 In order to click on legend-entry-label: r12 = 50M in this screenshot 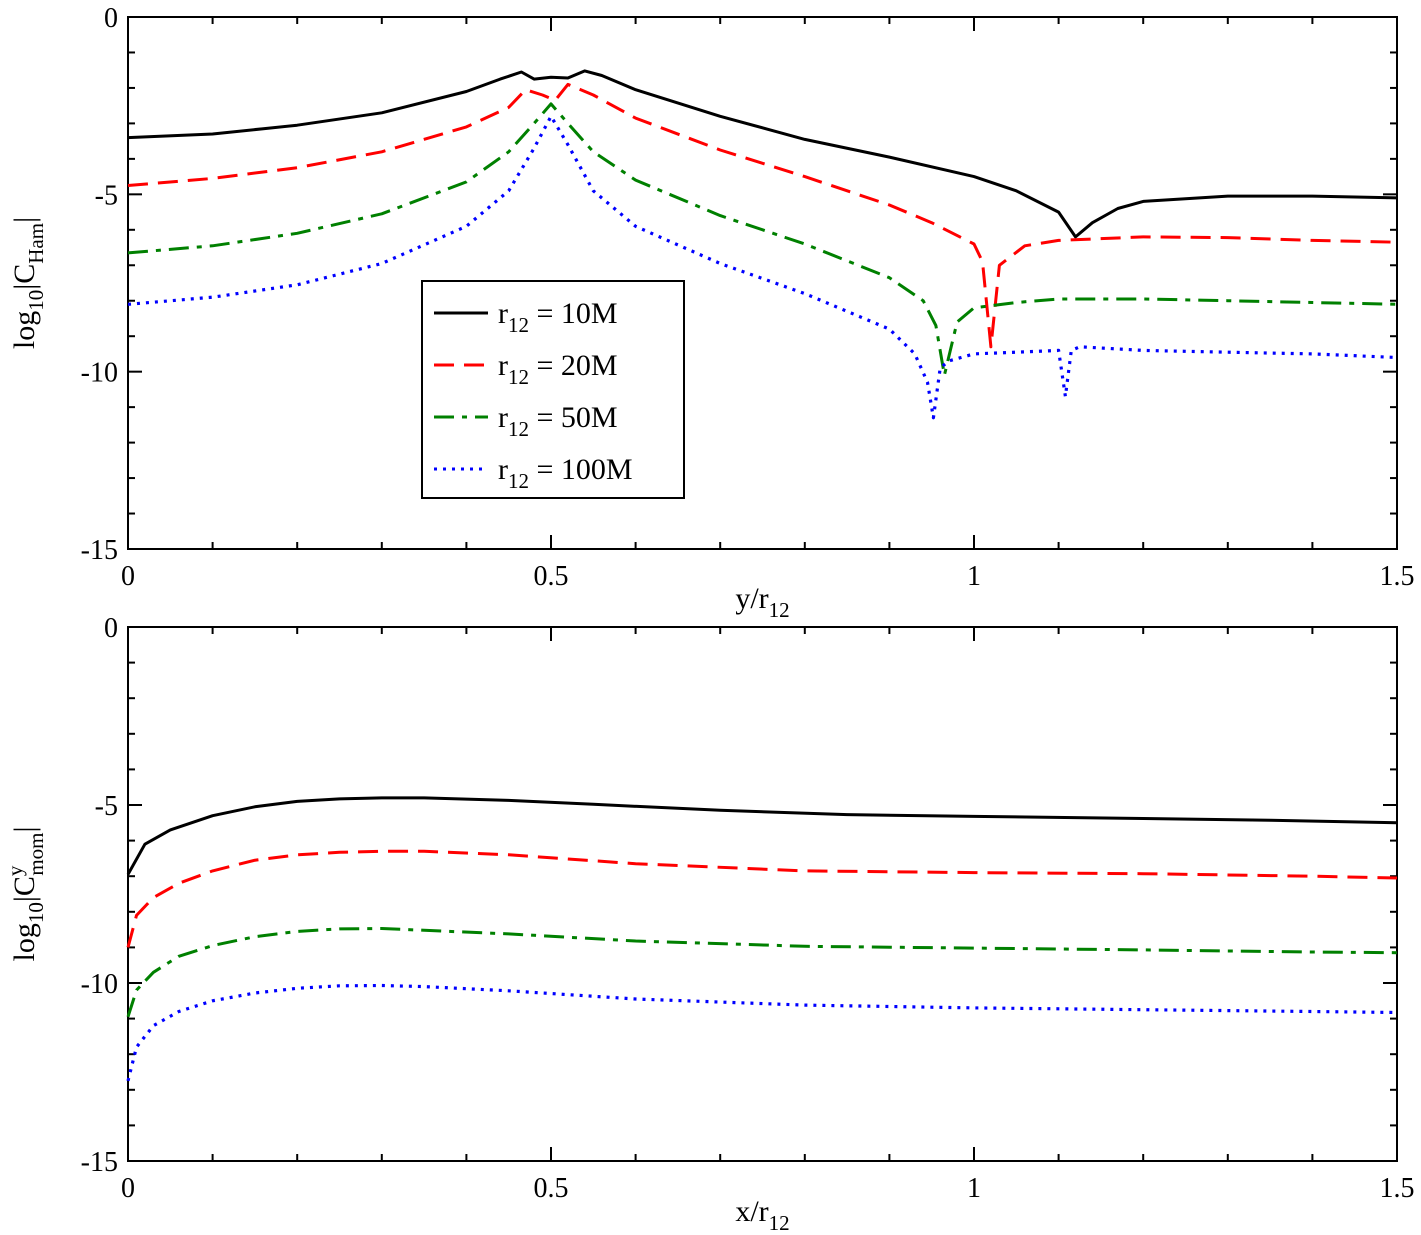, I will do `click(558, 421)`.